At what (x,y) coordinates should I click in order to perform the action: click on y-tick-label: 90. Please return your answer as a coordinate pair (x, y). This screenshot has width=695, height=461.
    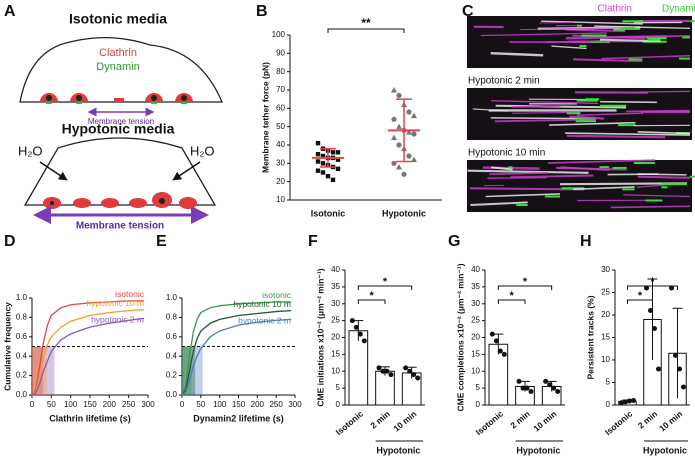
    Looking at the image, I should click on (280, 52).